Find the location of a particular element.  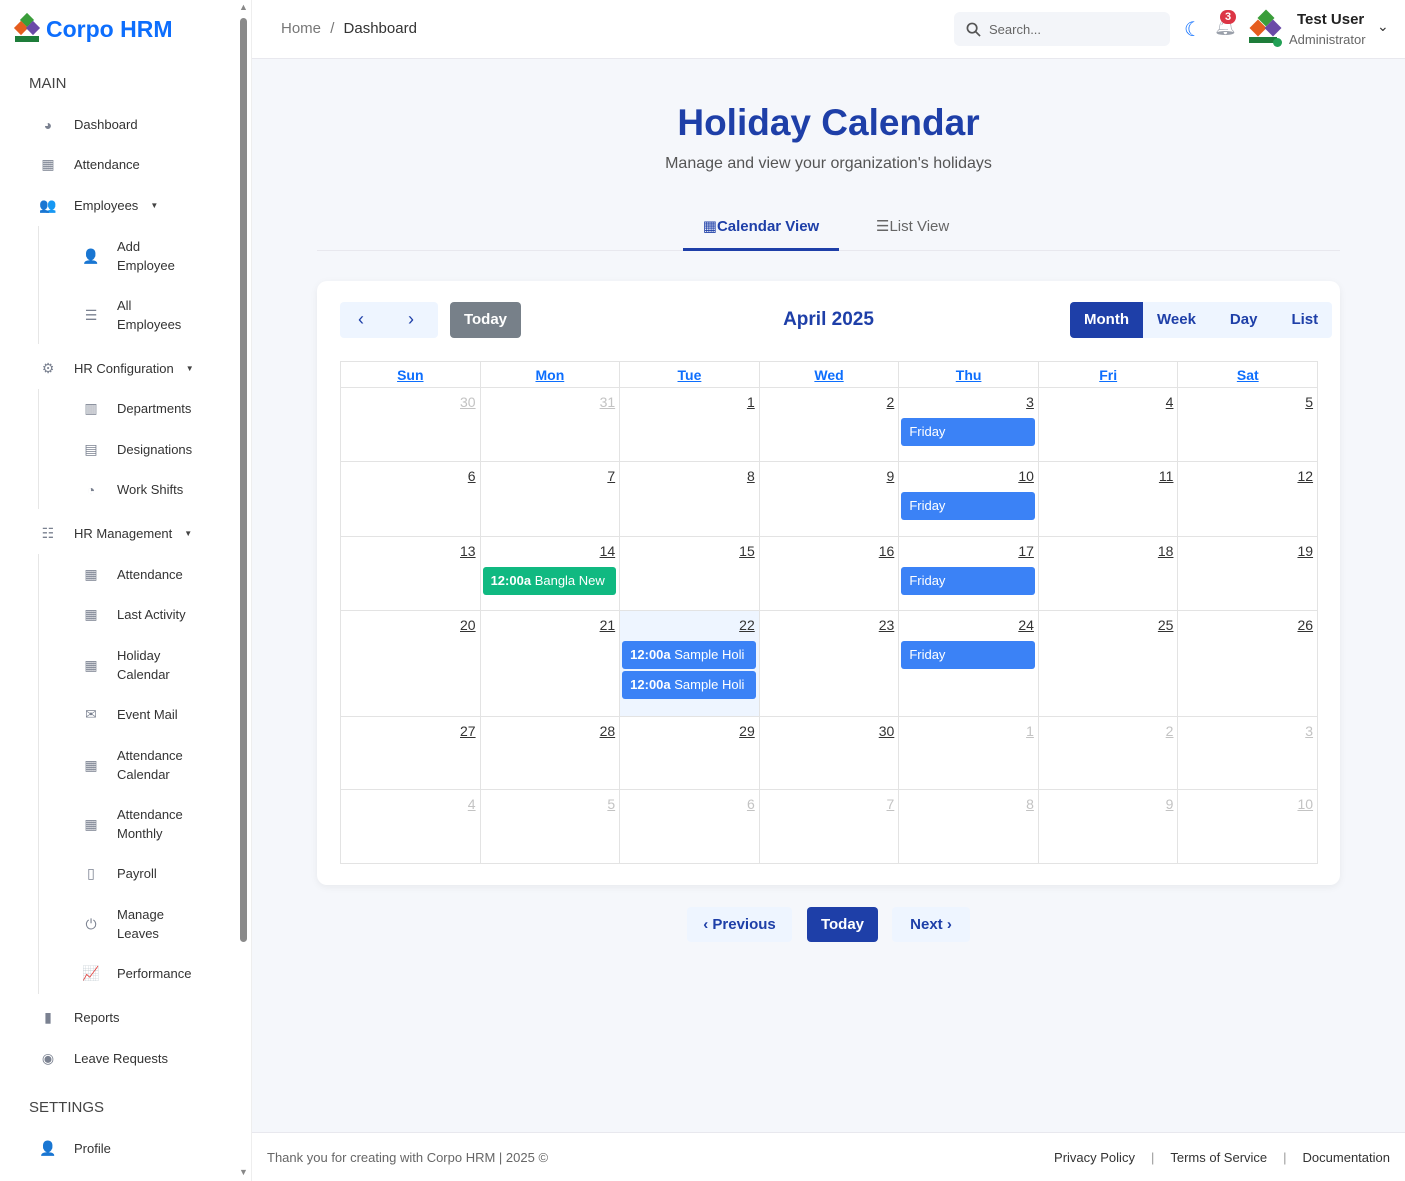

tab-calendar-view: ▦Calendar View is located at coordinates (761, 234).